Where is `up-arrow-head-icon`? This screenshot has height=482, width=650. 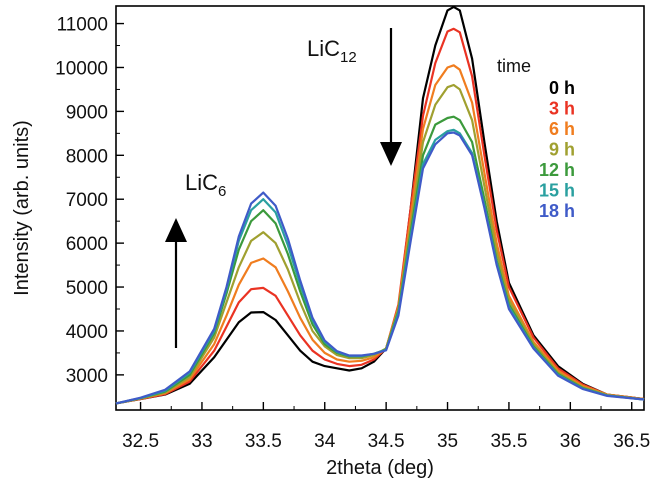 up-arrow-head-icon is located at coordinates (176, 230).